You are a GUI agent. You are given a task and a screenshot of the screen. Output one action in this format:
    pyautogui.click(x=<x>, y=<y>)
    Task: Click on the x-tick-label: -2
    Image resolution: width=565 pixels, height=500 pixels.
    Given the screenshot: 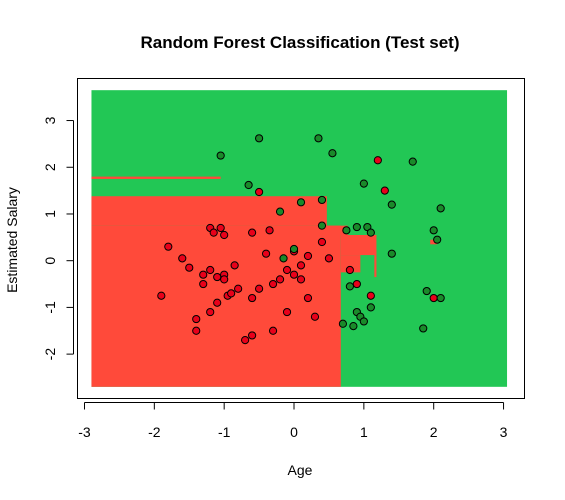 What is the action you would take?
    pyautogui.click(x=154, y=432)
    